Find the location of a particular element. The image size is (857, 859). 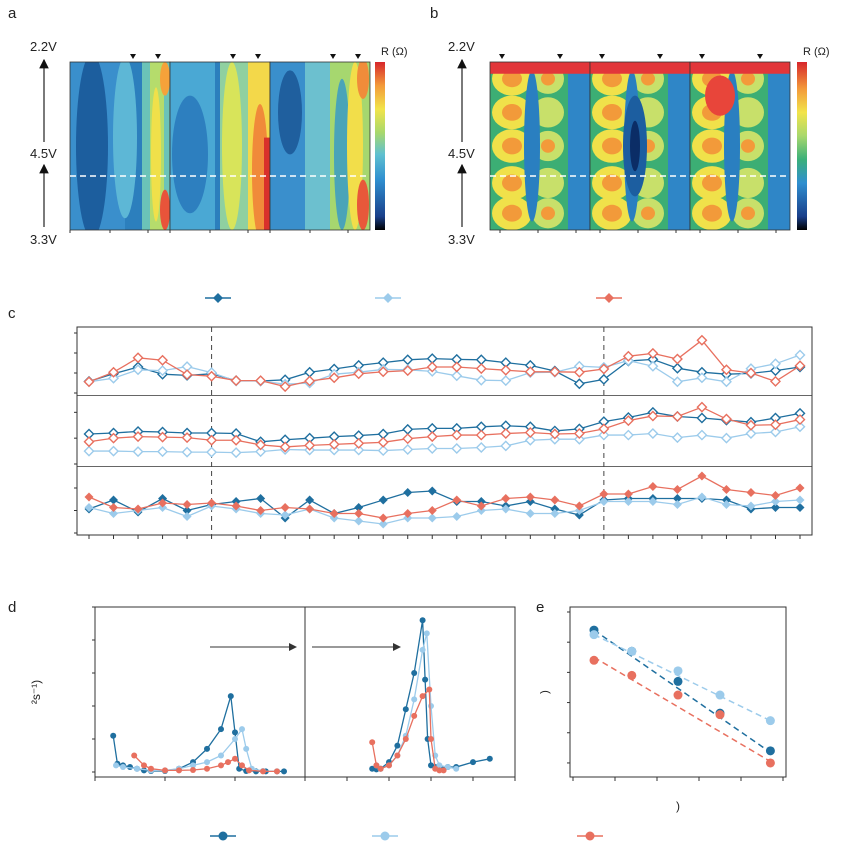

x-axis-label: ) is located at coordinates (678, 806).